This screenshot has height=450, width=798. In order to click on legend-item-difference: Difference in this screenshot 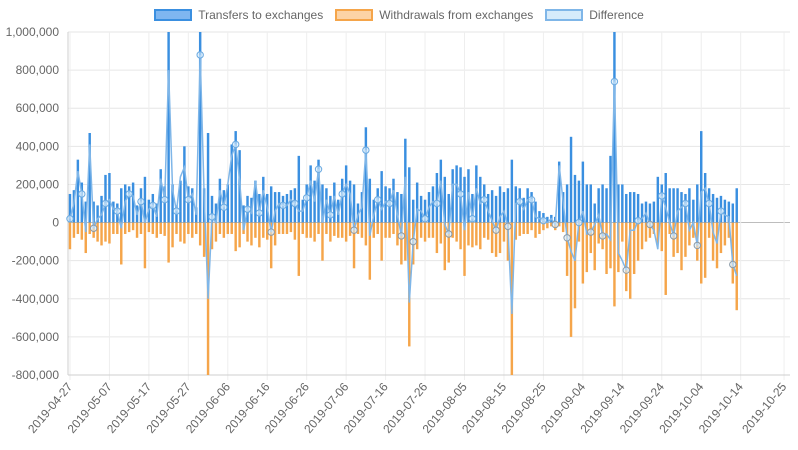, I will do `click(594, 15)`.